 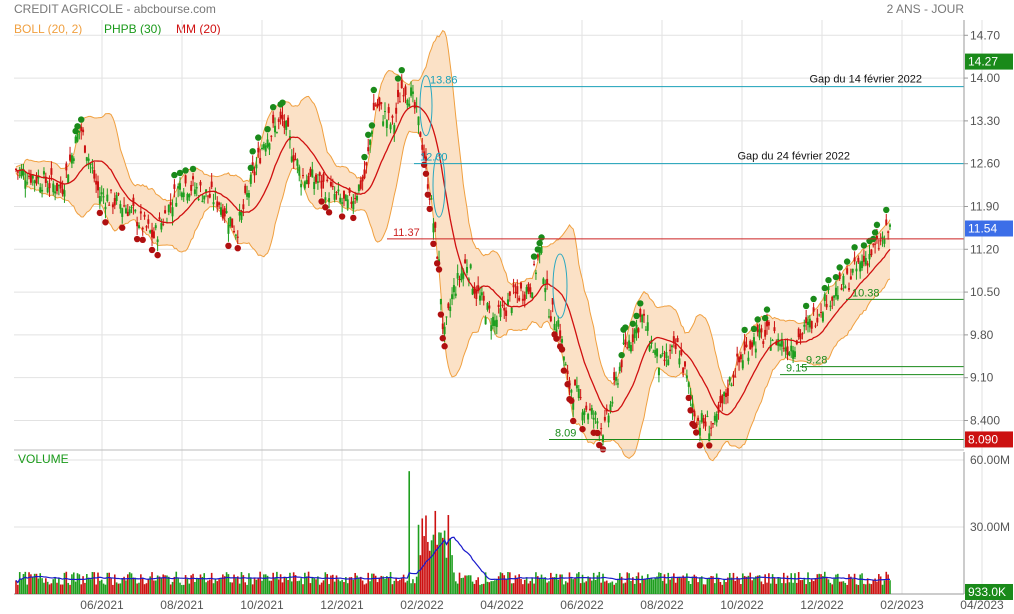 What do you see at coordinates (560, 286) in the screenshot?
I see `gap-ellipse` at bounding box center [560, 286].